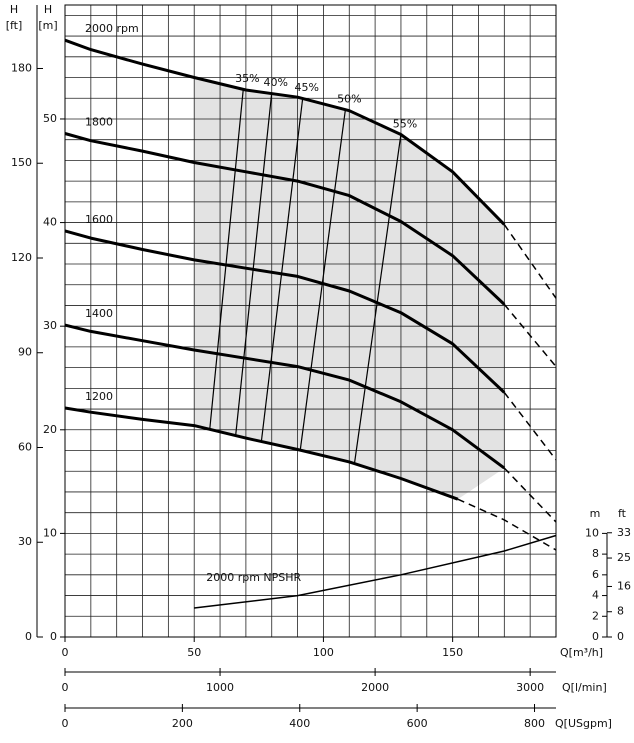 The image size is (634, 743). Describe the element at coordinates (21, 162) in the screenshot. I see `y-ft-tick-label: 150` at that location.